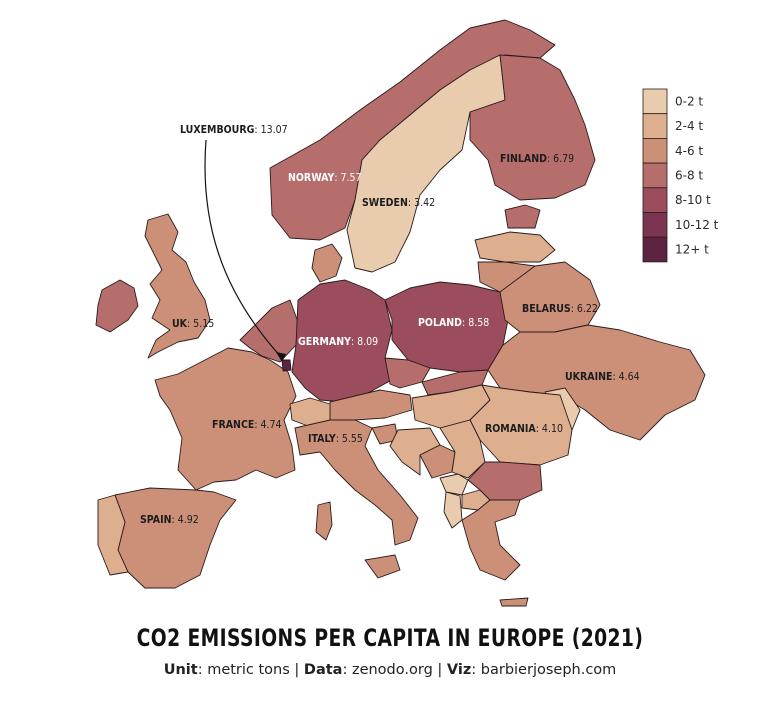 The image size is (780, 717). I want to click on label-poland-name: POLAND, so click(440, 323).